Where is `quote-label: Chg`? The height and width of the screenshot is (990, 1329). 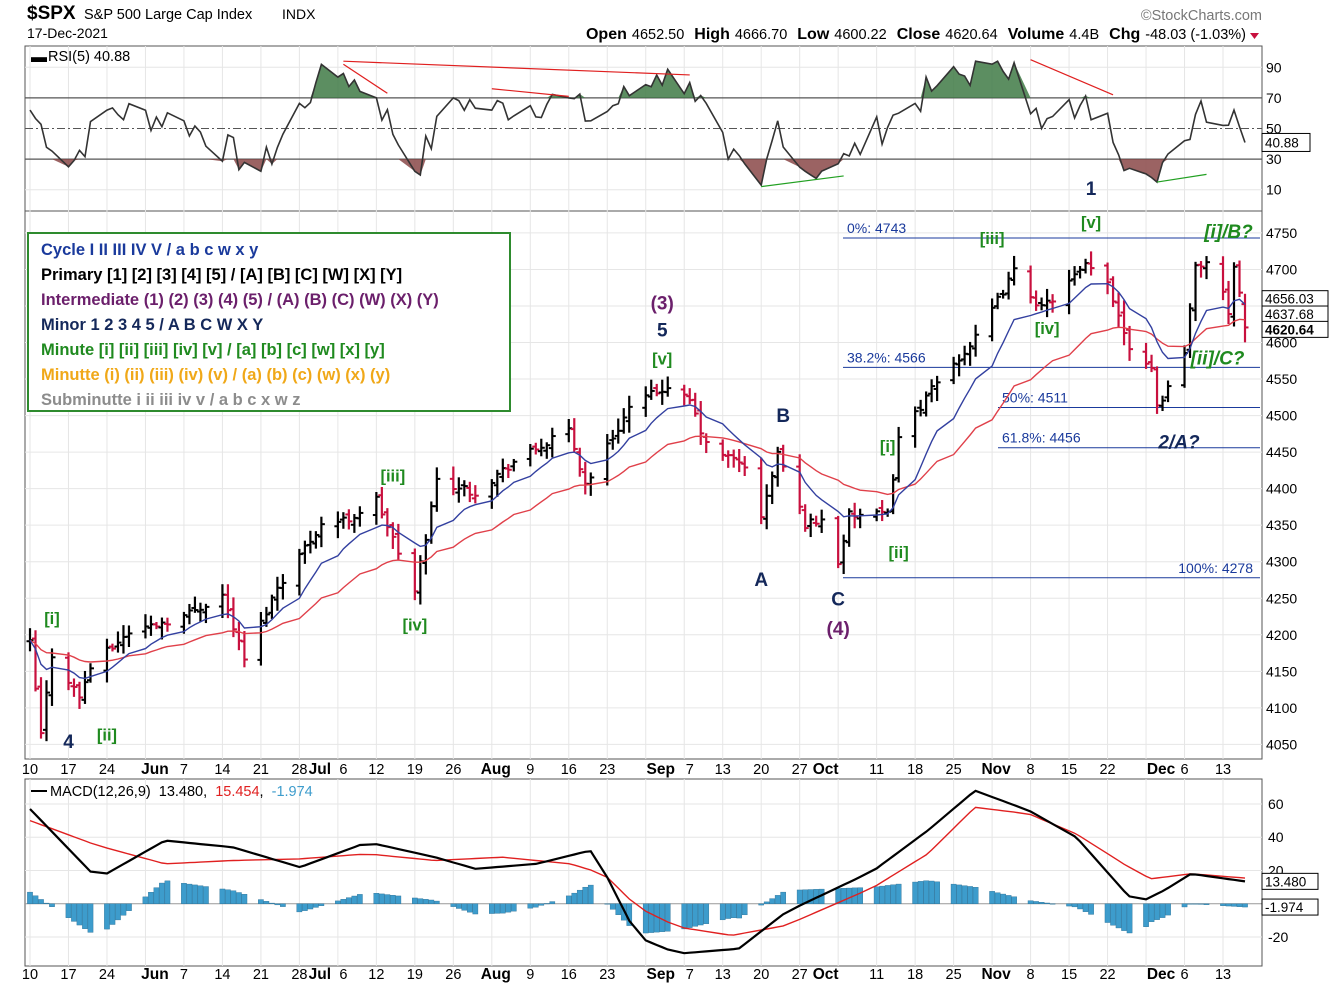
quote-label: Chg is located at coordinates (1124, 34).